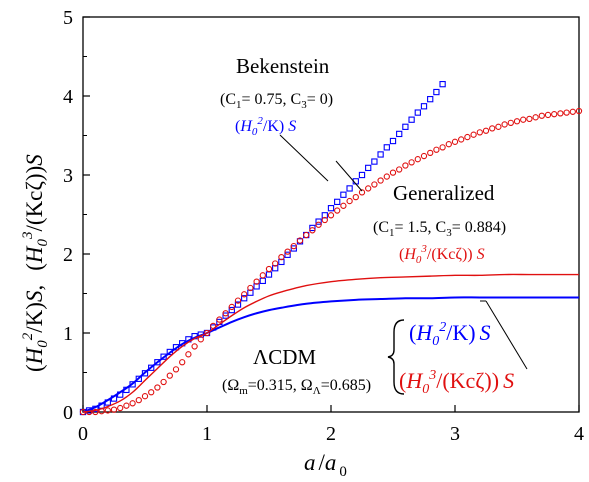  I want to click on bekenstein-params: (C1= 0.75, C3= 0), so click(276, 101).